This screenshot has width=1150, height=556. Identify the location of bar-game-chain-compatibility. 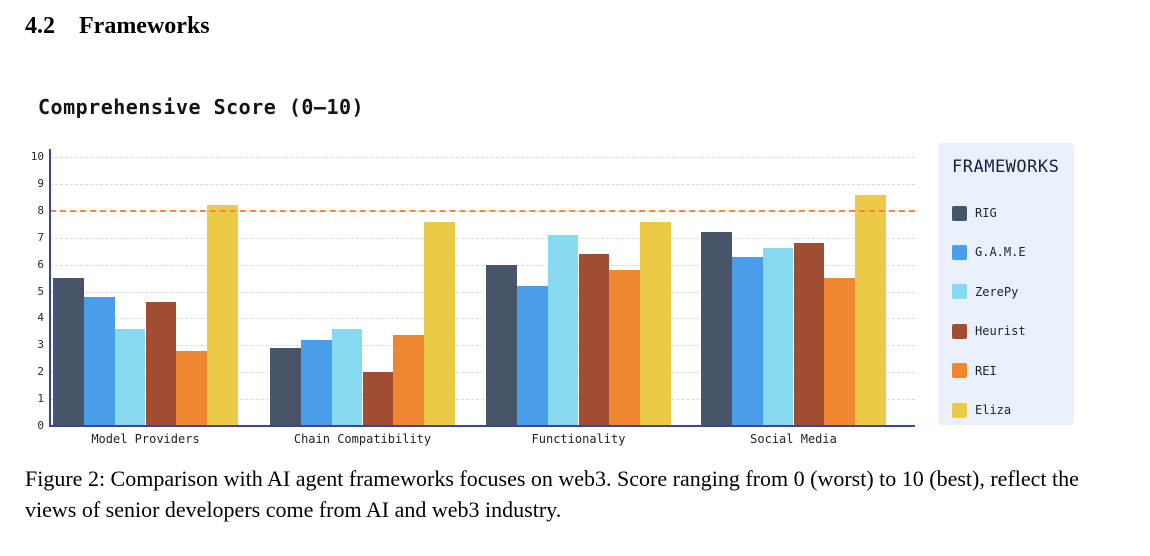
(316, 382).